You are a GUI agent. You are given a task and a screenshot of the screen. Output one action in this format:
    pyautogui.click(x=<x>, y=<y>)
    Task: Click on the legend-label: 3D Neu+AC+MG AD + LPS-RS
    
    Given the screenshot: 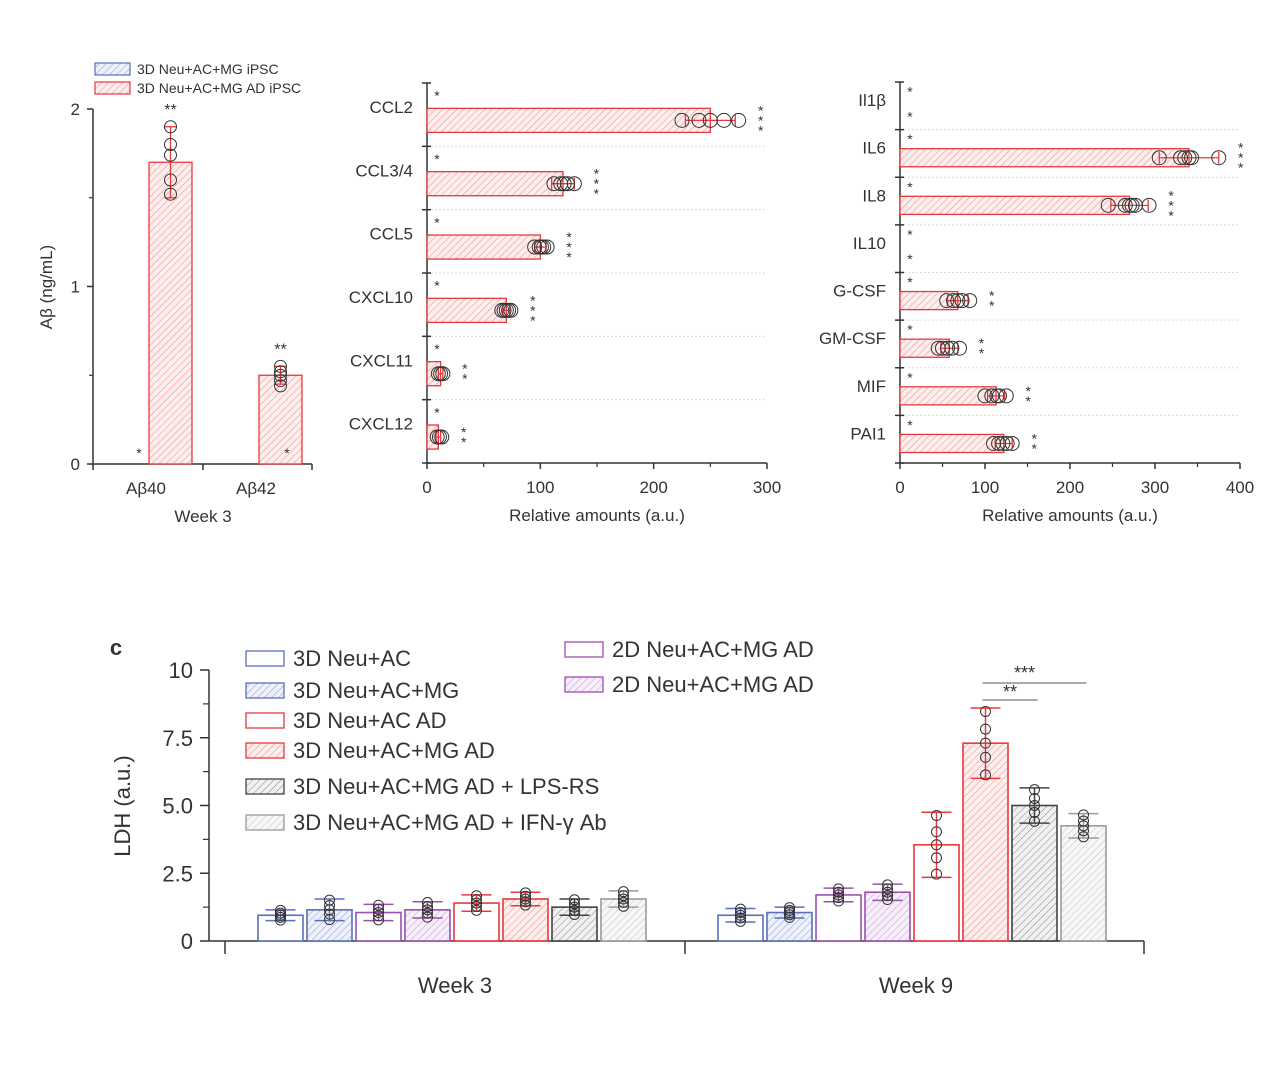 What is the action you would take?
    pyautogui.click(x=446, y=786)
    